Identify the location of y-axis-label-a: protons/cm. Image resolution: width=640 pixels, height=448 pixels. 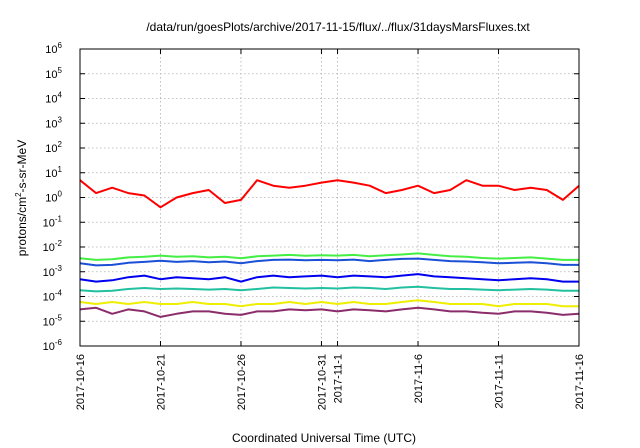
(22, 226).